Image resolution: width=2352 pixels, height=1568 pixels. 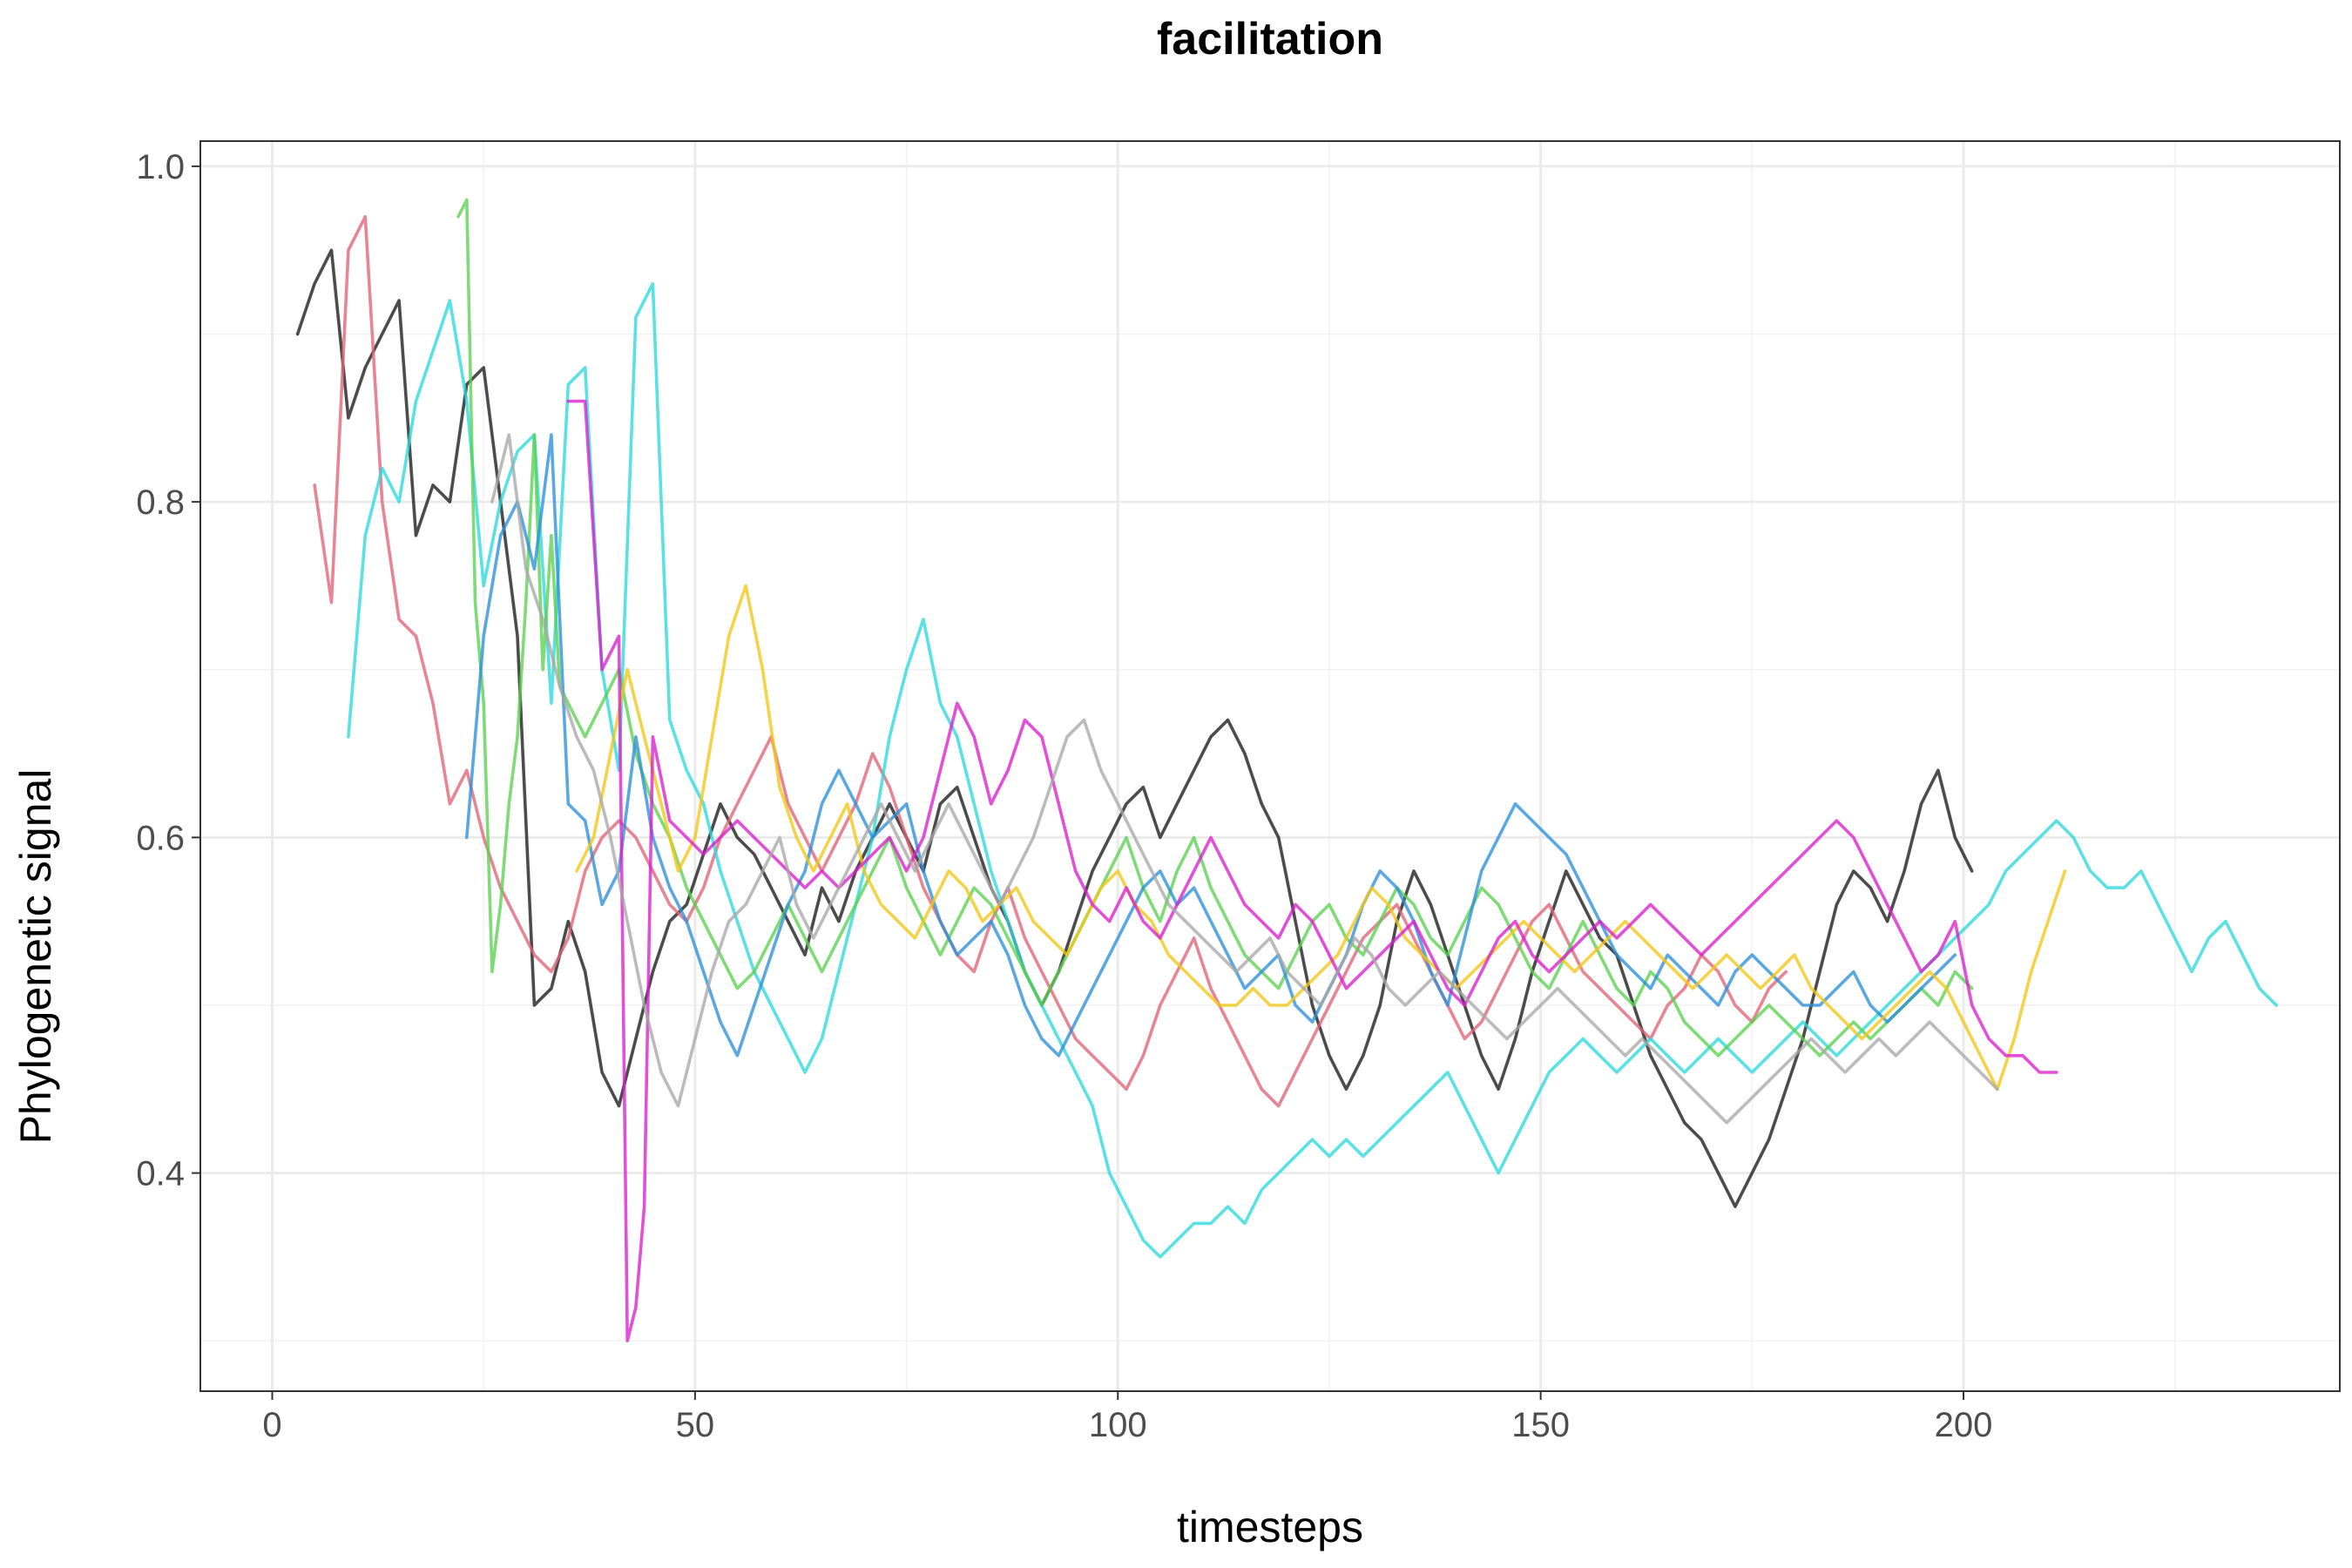 What do you see at coordinates (1270, 39) in the screenshot?
I see `chart-title: facilitation` at bounding box center [1270, 39].